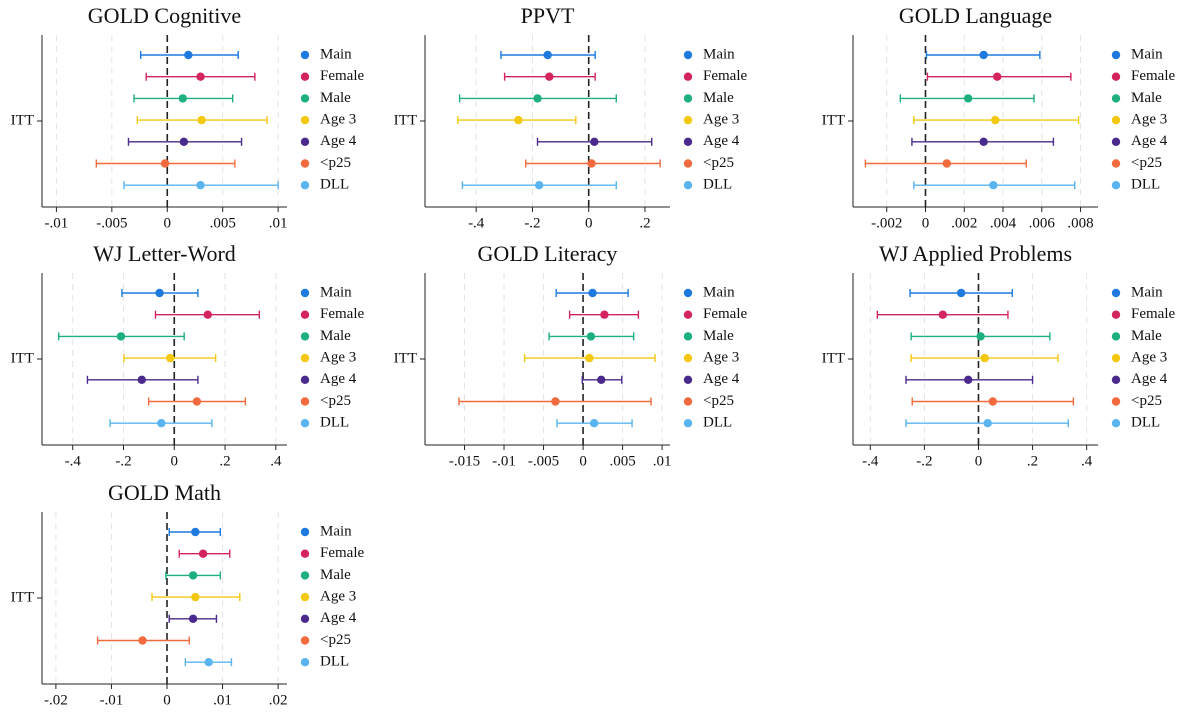 This screenshot has width=1188, height=715. Describe the element at coordinates (278, 700) in the screenshot. I see `x-tick-label: .02` at that location.